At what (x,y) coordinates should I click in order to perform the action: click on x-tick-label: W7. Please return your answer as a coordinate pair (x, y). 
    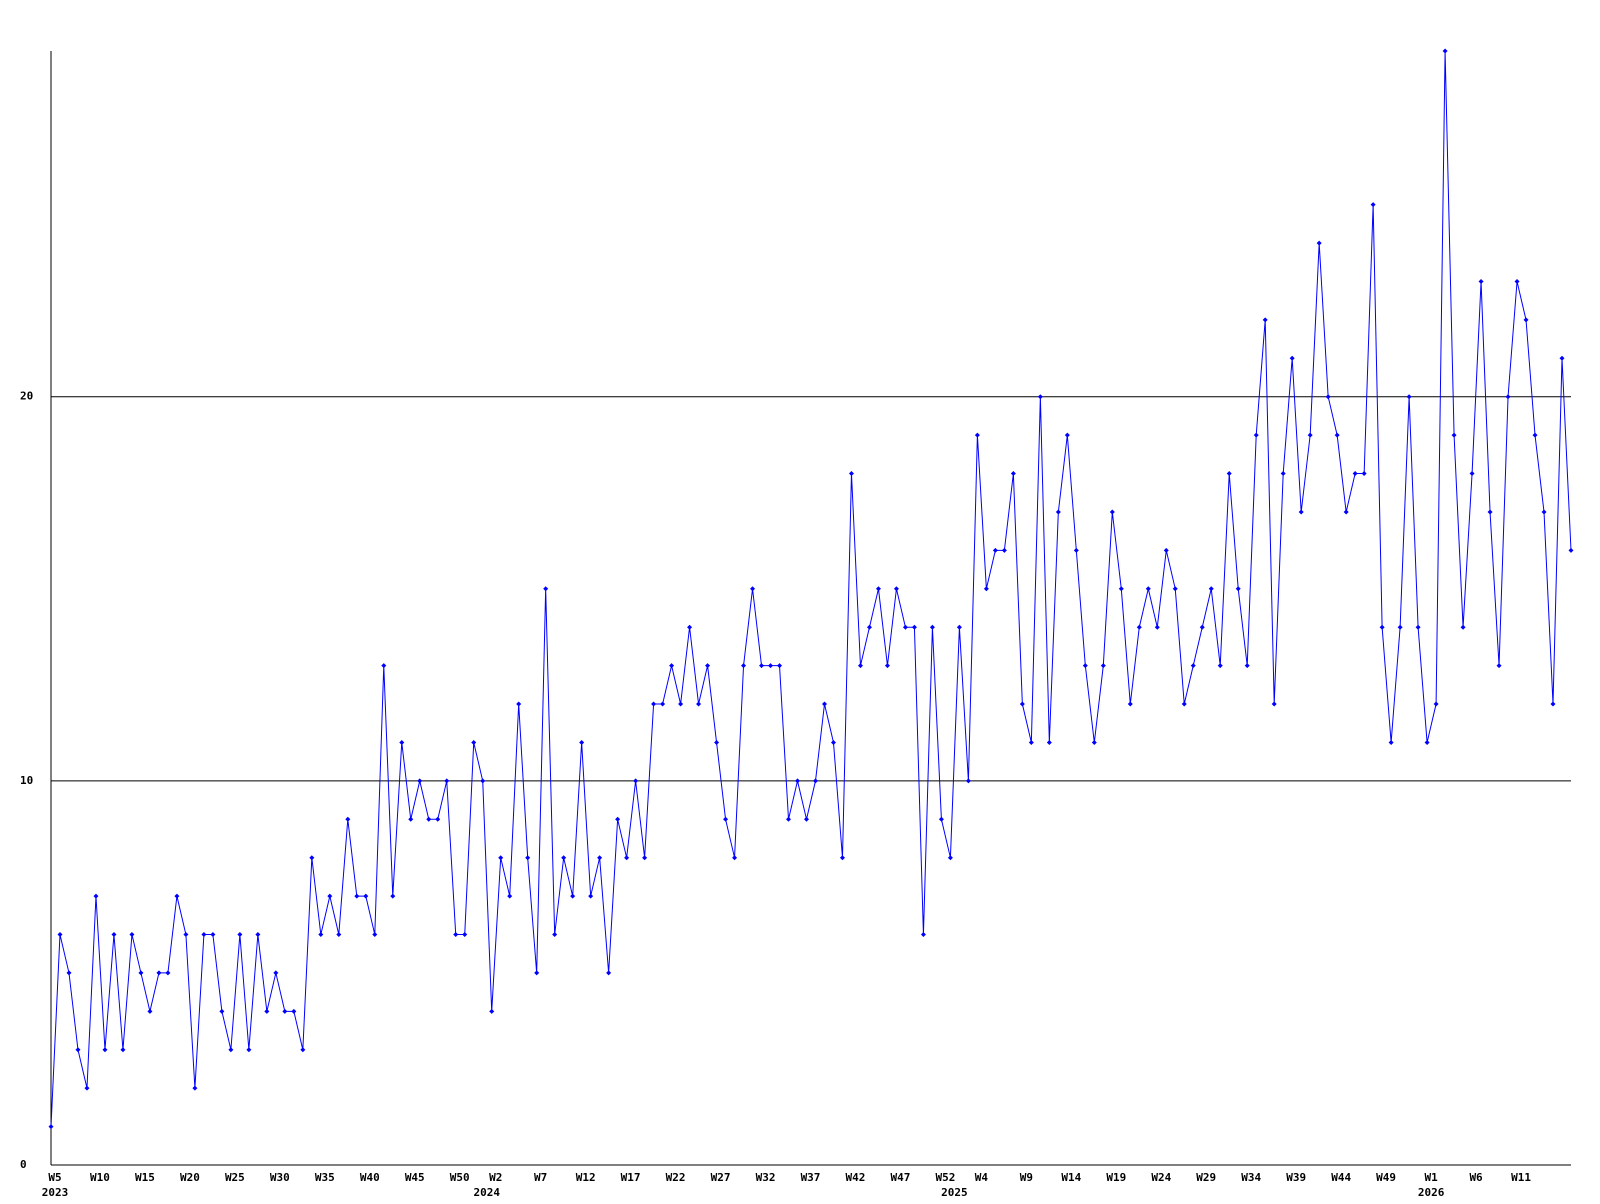
    Looking at the image, I should click on (540, 1177).